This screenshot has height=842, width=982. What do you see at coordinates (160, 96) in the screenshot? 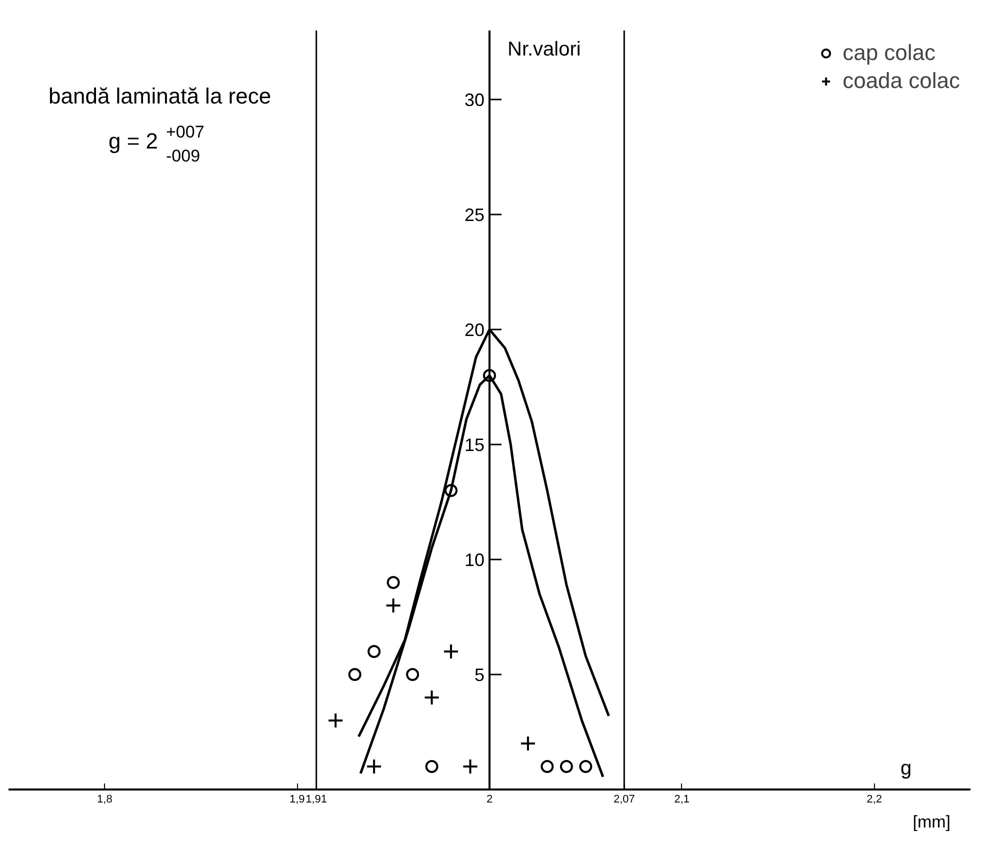
I see `text: bandă laminată la rece` at bounding box center [160, 96].